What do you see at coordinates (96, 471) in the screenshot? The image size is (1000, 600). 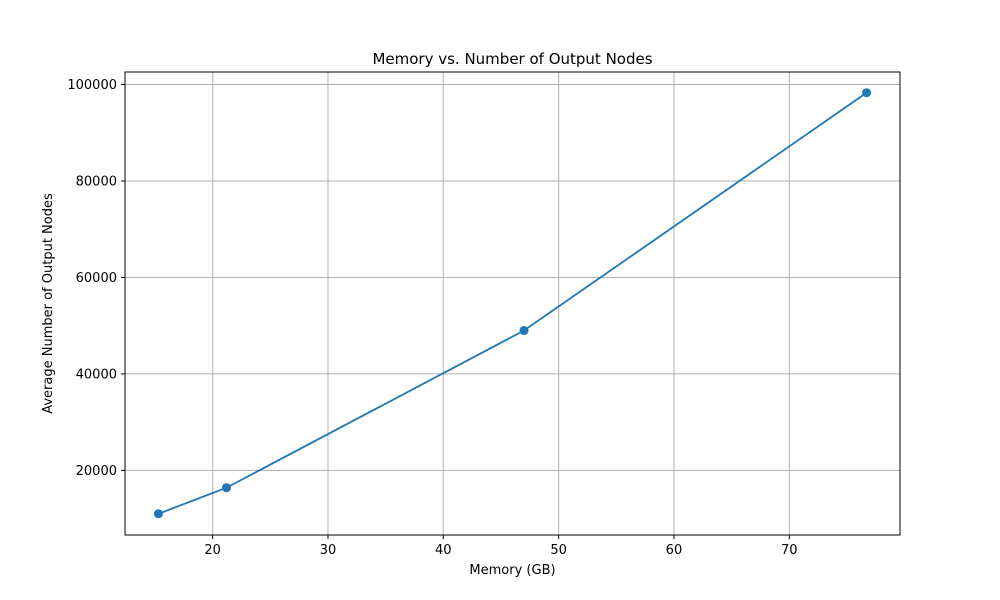 I see `y-tick-label: 20000` at bounding box center [96, 471].